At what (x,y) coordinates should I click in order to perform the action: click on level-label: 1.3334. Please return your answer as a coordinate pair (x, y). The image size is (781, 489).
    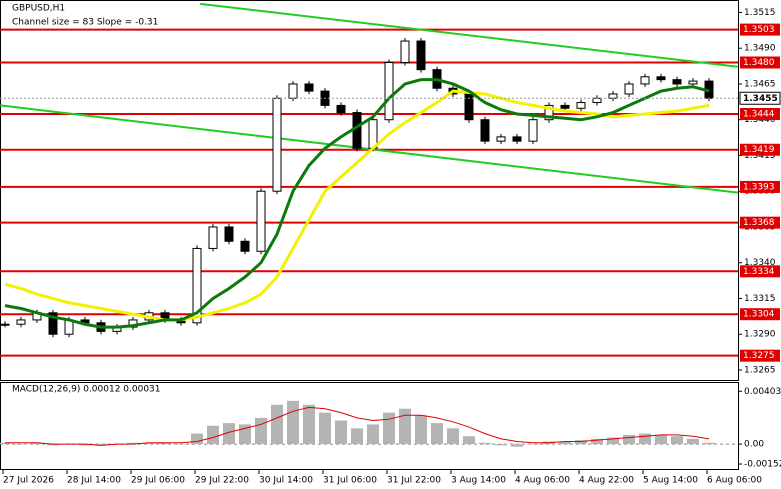
    Looking at the image, I should click on (759, 272).